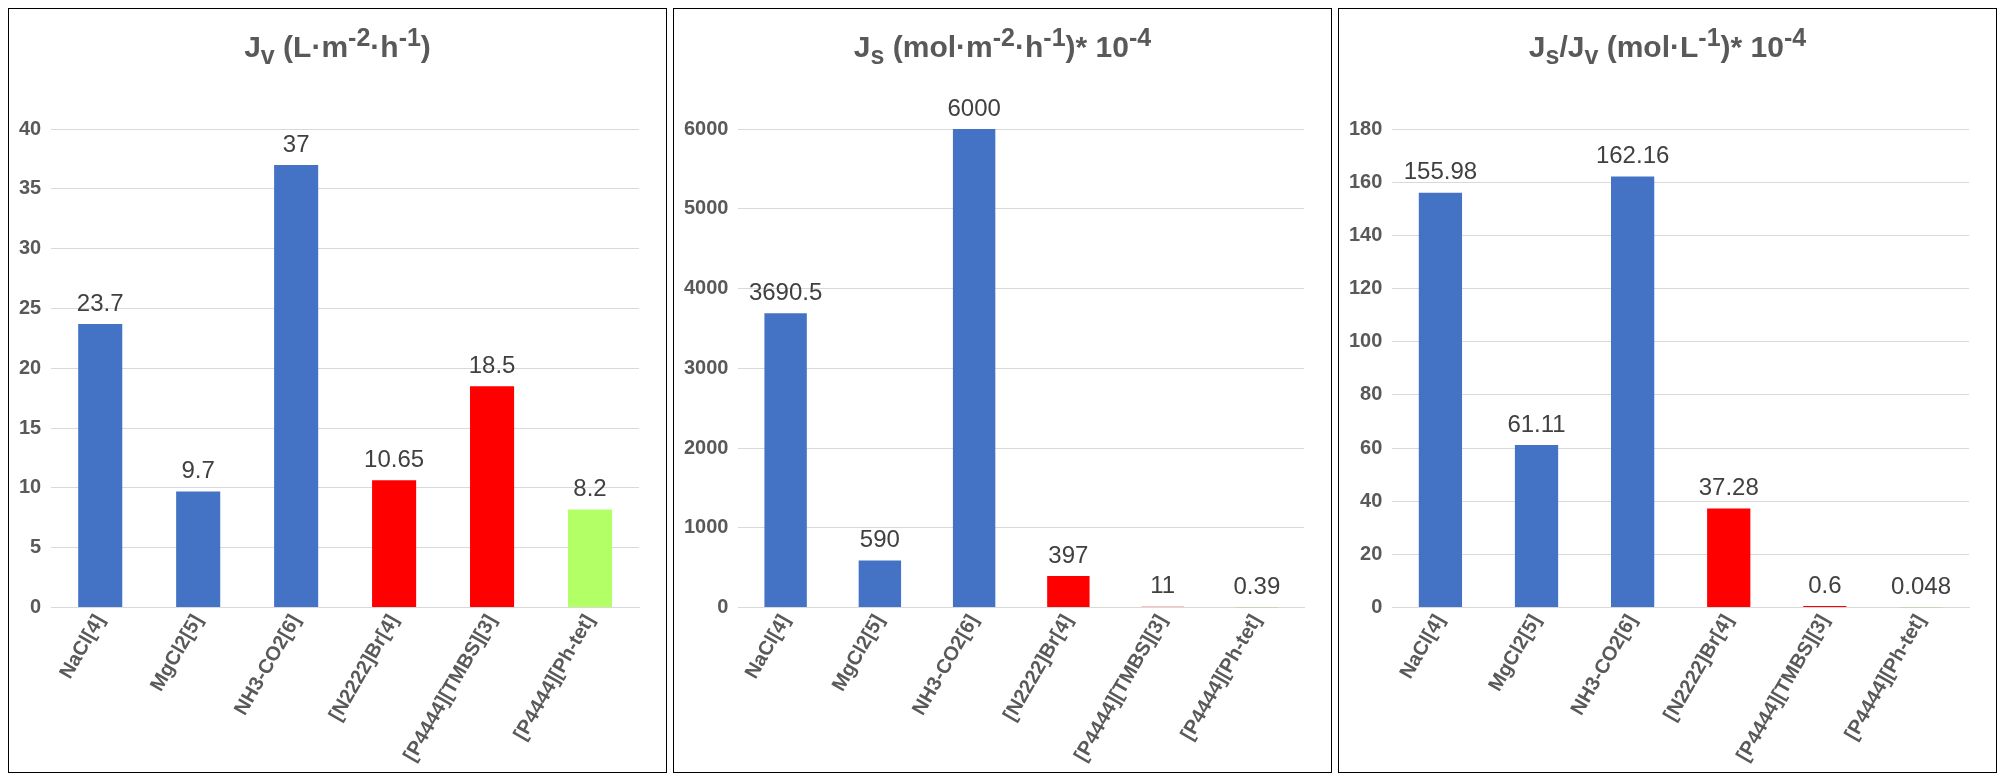 The image size is (2005, 783). Describe the element at coordinates (30, 306) in the screenshot. I see `y-tick-label: 25` at that location.